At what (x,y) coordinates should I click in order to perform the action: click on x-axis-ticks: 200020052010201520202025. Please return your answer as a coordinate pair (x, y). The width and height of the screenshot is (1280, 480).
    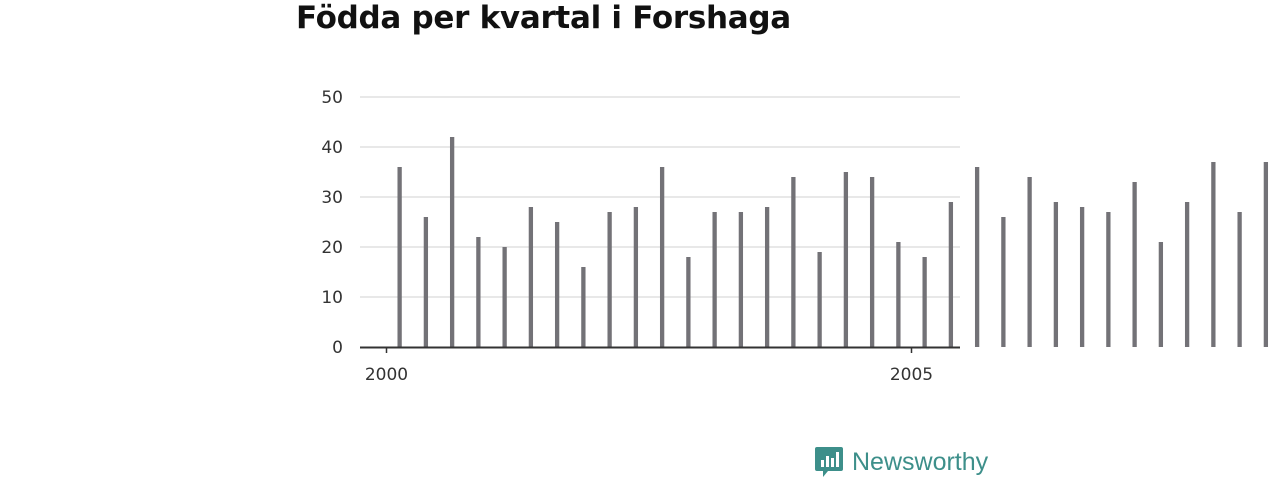
    Looking at the image, I should click on (649, 366).